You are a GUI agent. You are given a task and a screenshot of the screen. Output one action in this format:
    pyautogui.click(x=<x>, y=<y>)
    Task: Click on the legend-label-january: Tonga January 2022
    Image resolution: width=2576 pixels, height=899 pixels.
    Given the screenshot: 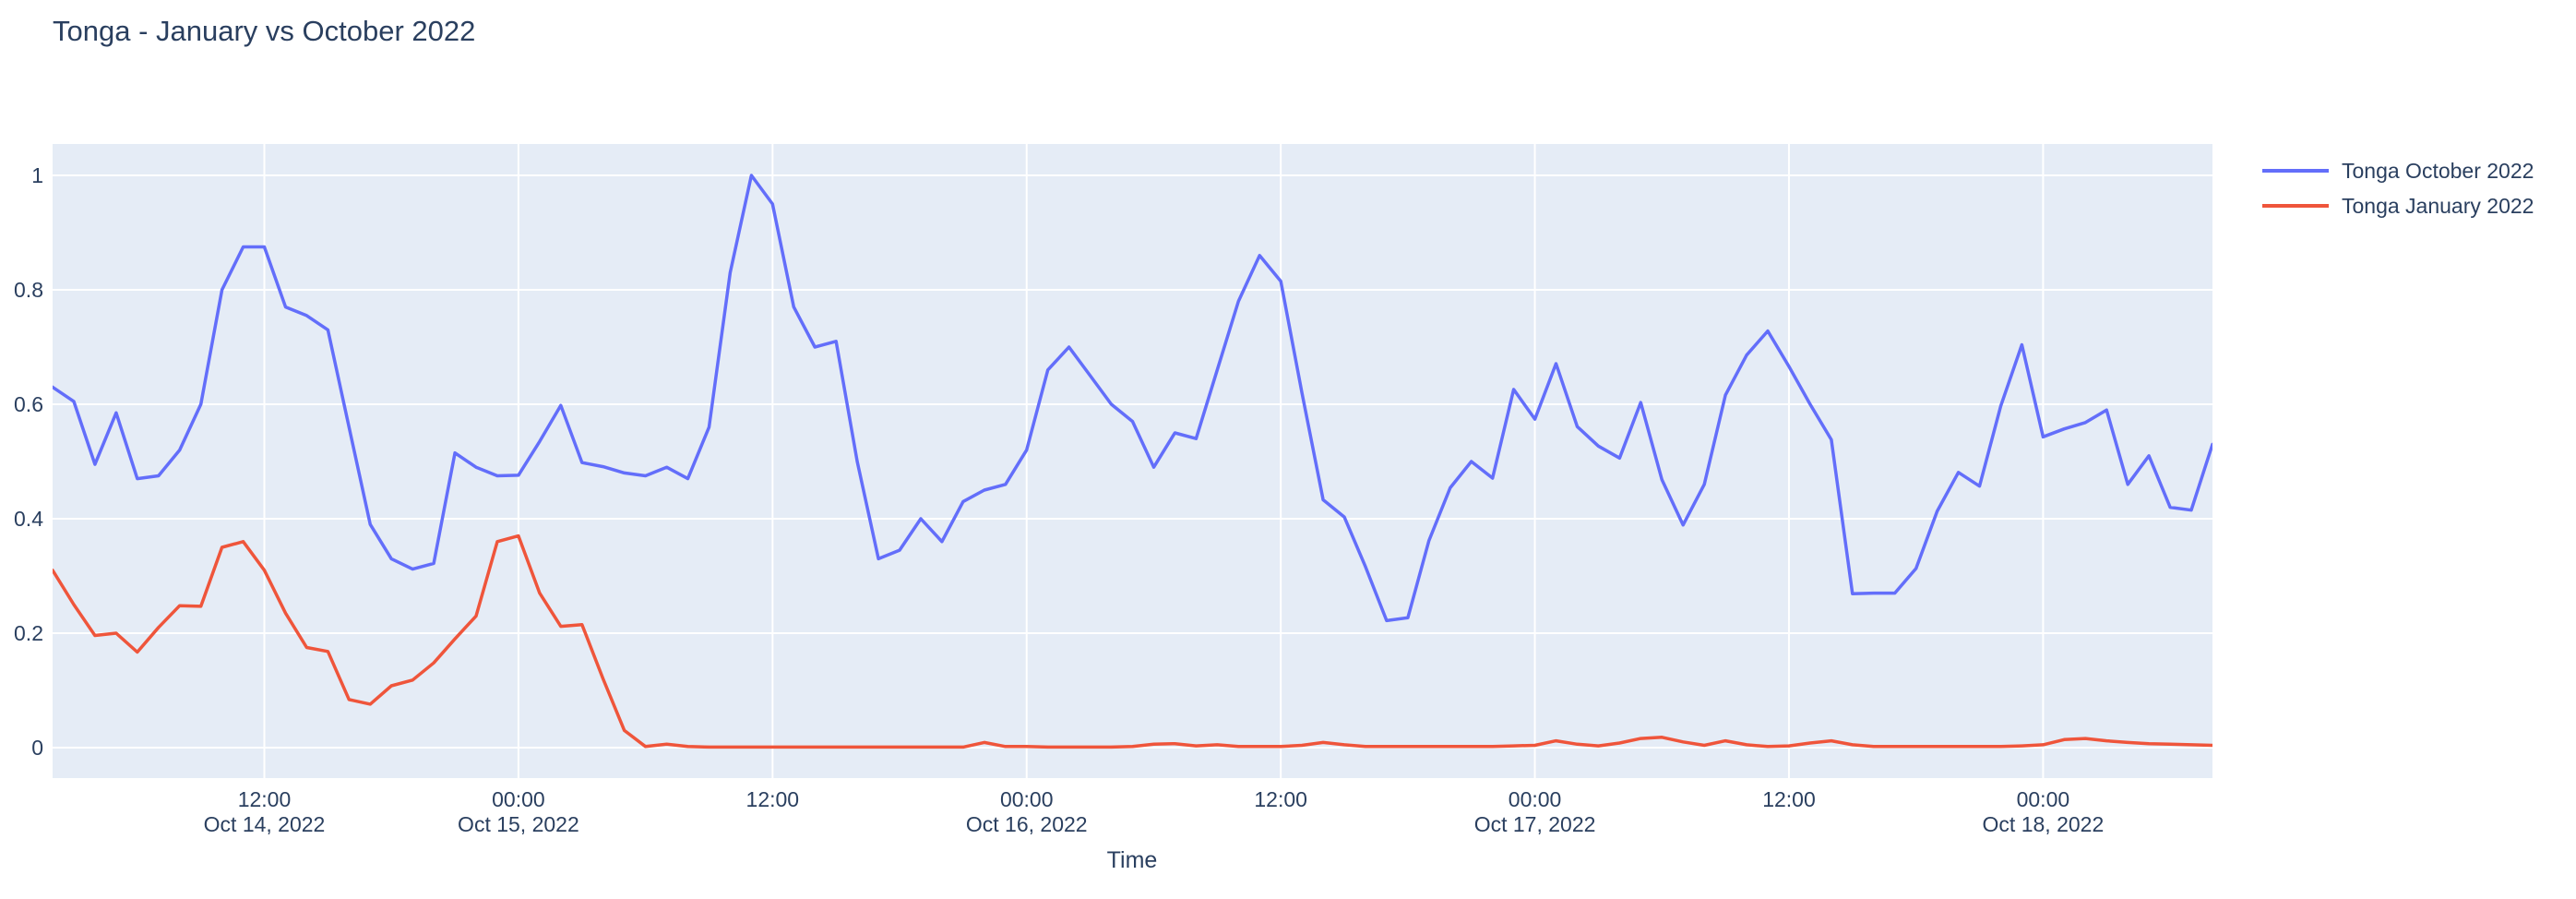 What is the action you would take?
    pyautogui.click(x=2438, y=205)
    